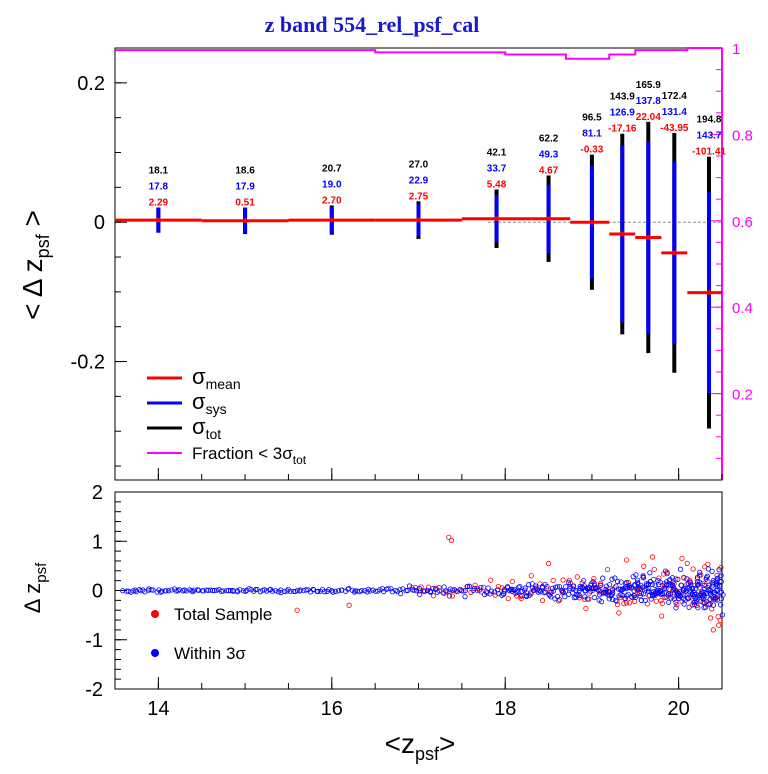 This screenshot has height=774, width=768. What do you see at coordinates (708, 120) in the screenshot?
I see `bin-label: 194.8` at bounding box center [708, 120].